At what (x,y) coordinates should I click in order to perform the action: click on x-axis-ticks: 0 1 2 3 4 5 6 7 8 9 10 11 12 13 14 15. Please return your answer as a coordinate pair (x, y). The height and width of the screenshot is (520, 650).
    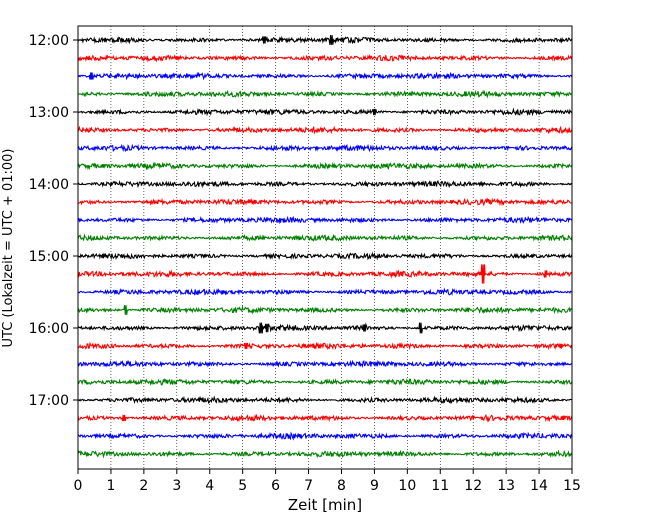
    Looking at the image, I should click on (327, 481).